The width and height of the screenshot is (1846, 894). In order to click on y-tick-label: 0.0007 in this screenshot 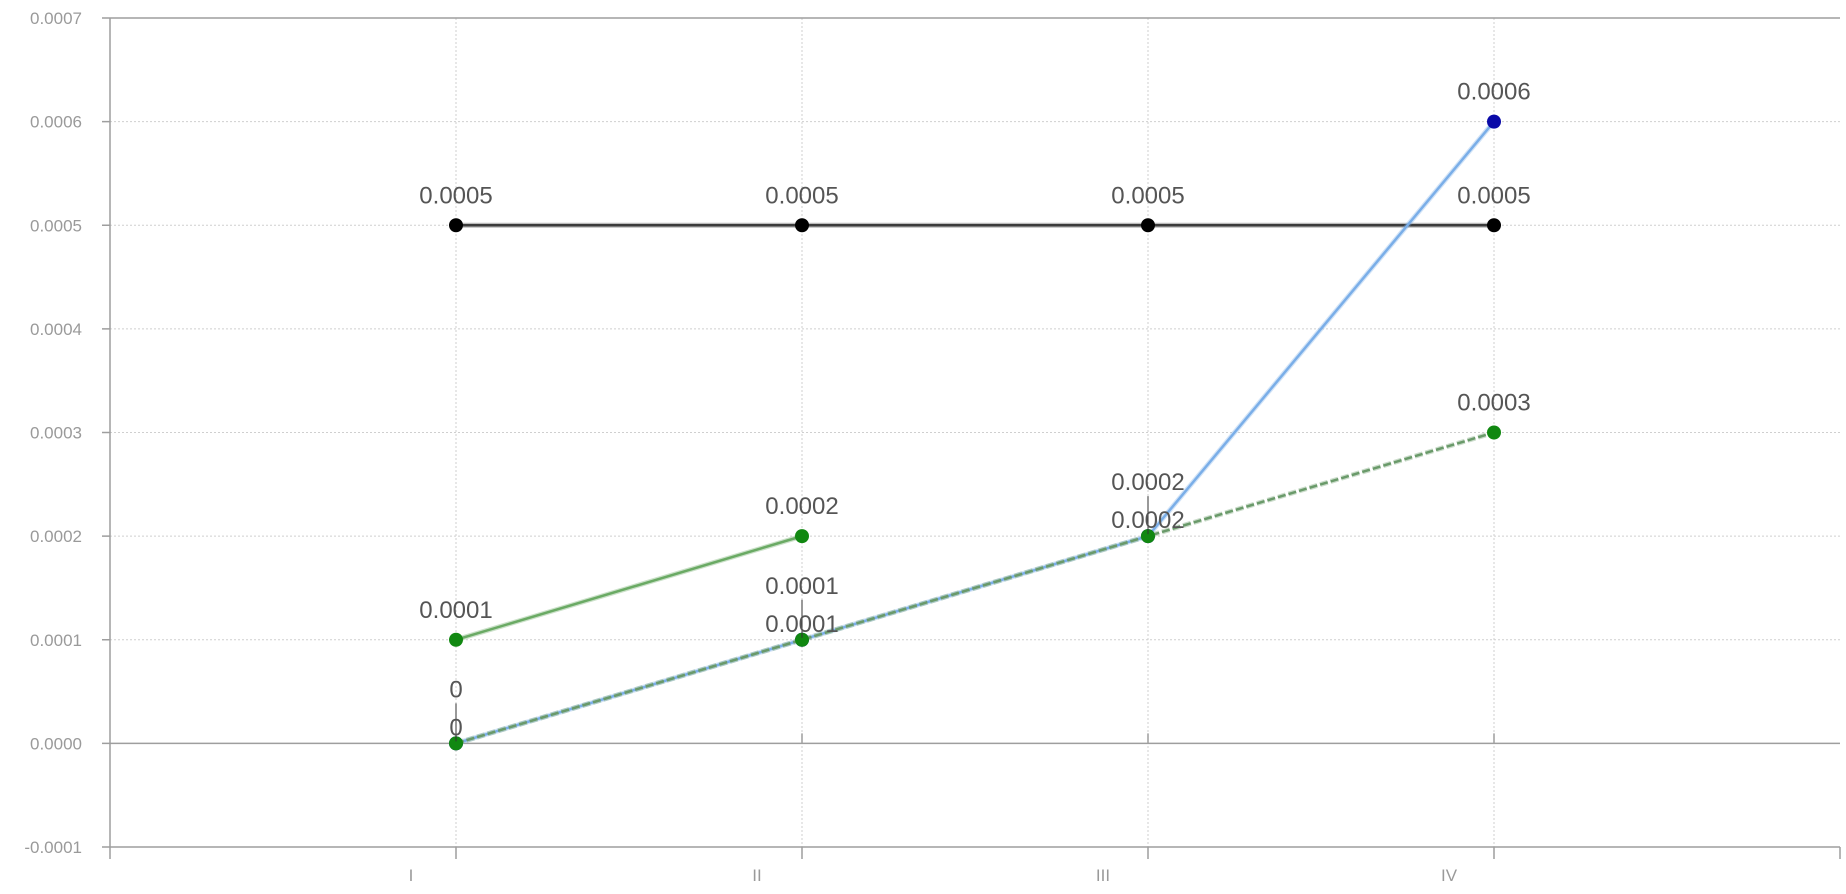, I will do `click(56, 18)`.